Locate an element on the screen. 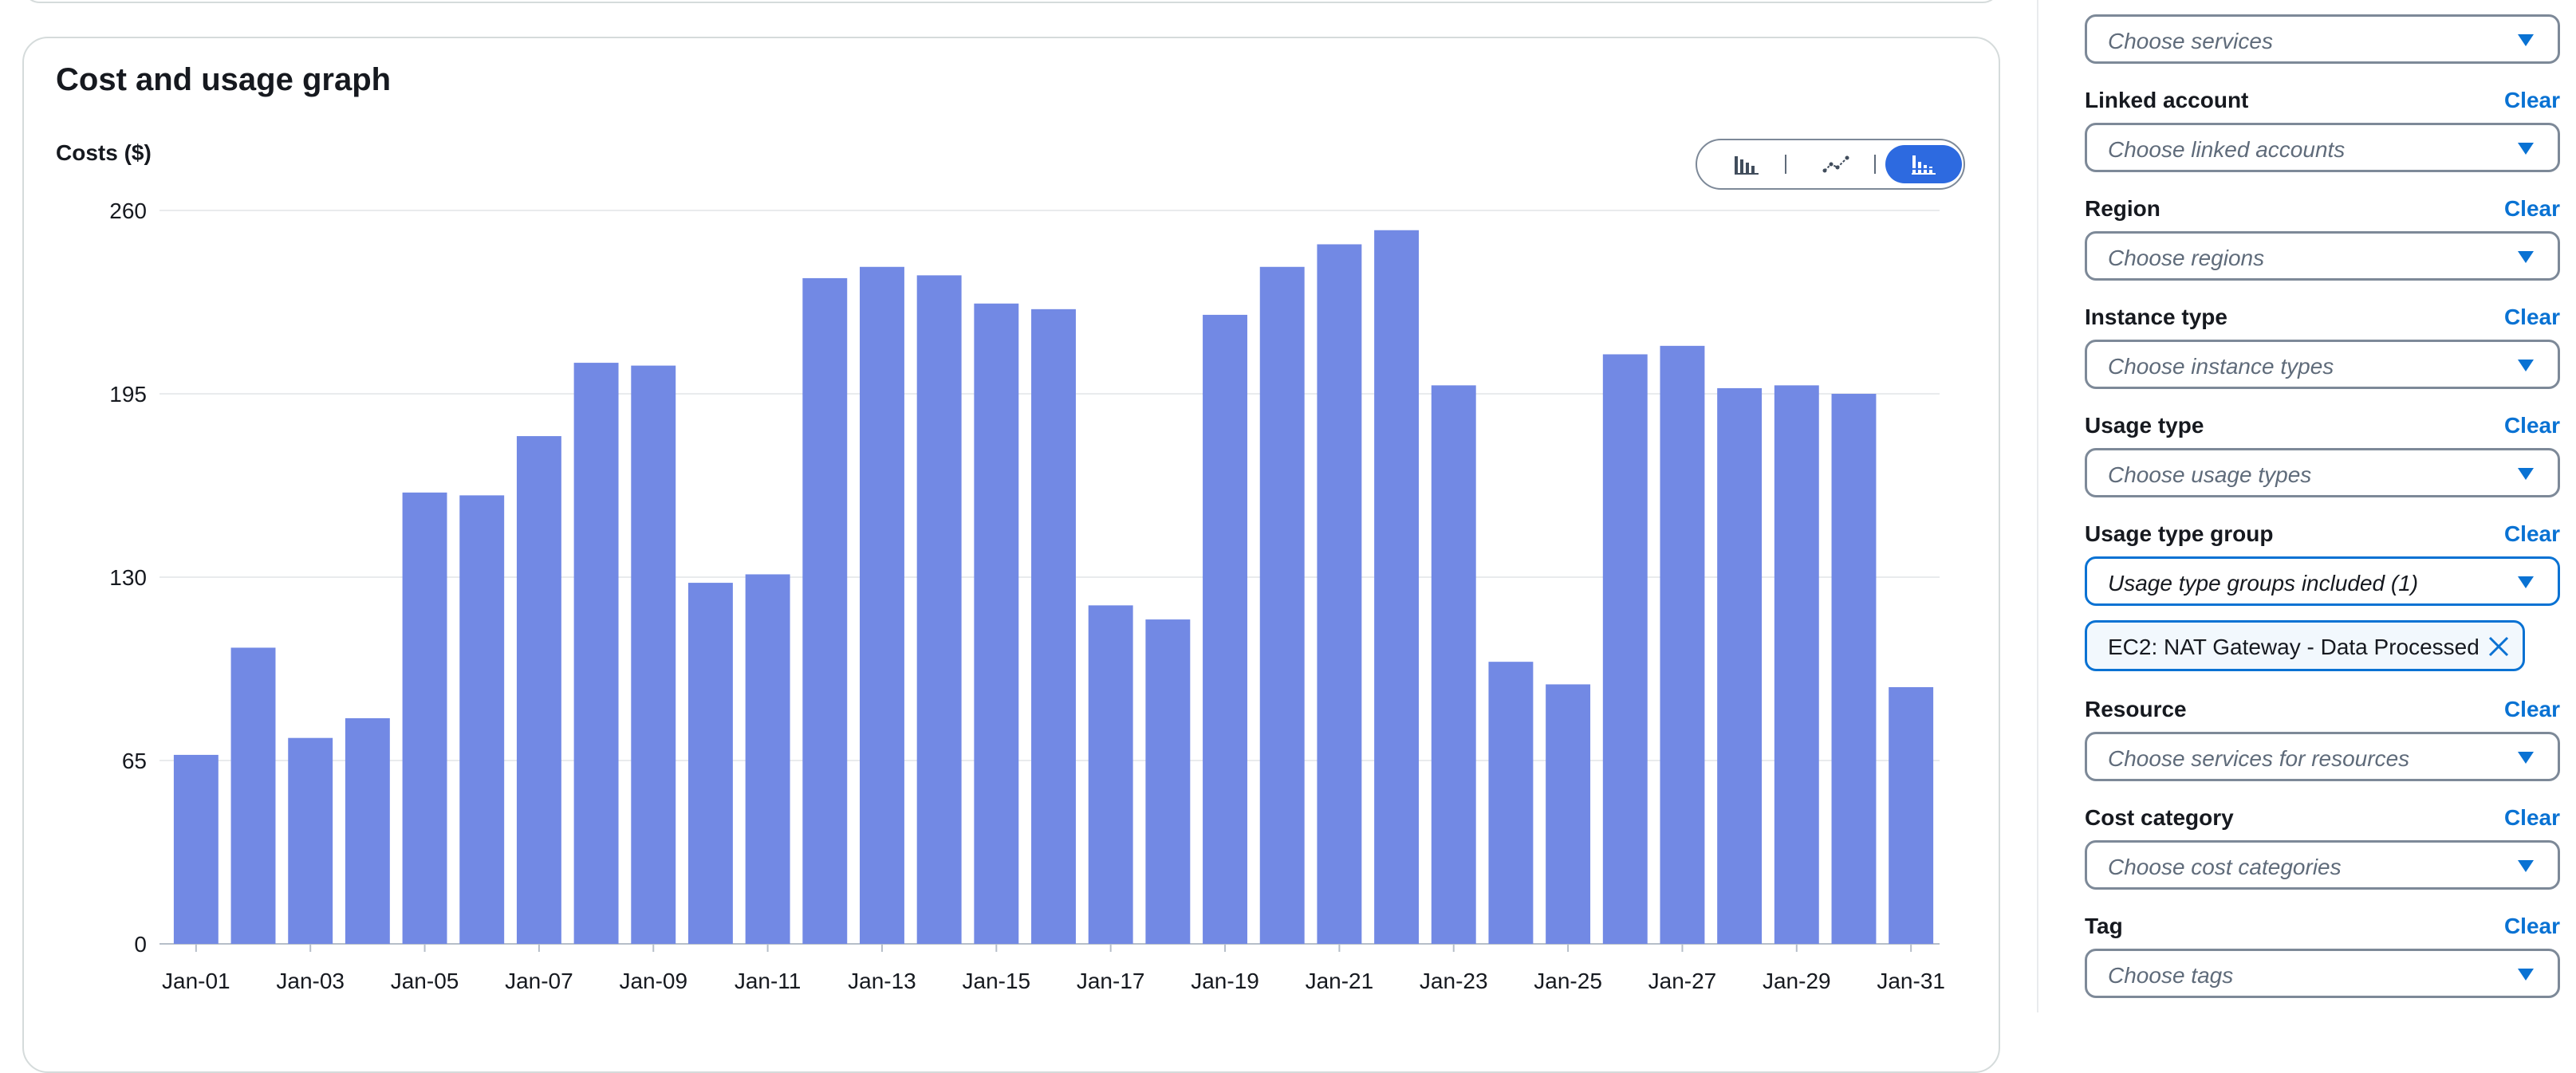  x-tick-label: Jan-19 is located at coordinates (1225, 981).